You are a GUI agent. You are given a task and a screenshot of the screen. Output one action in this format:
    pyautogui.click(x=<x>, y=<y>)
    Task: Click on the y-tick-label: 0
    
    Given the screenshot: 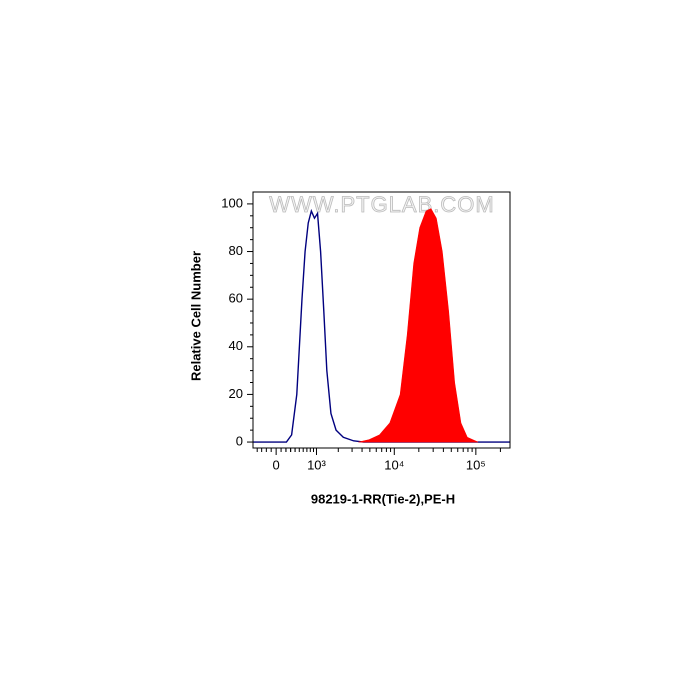 What is the action you would take?
    pyautogui.click(x=239, y=440)
    